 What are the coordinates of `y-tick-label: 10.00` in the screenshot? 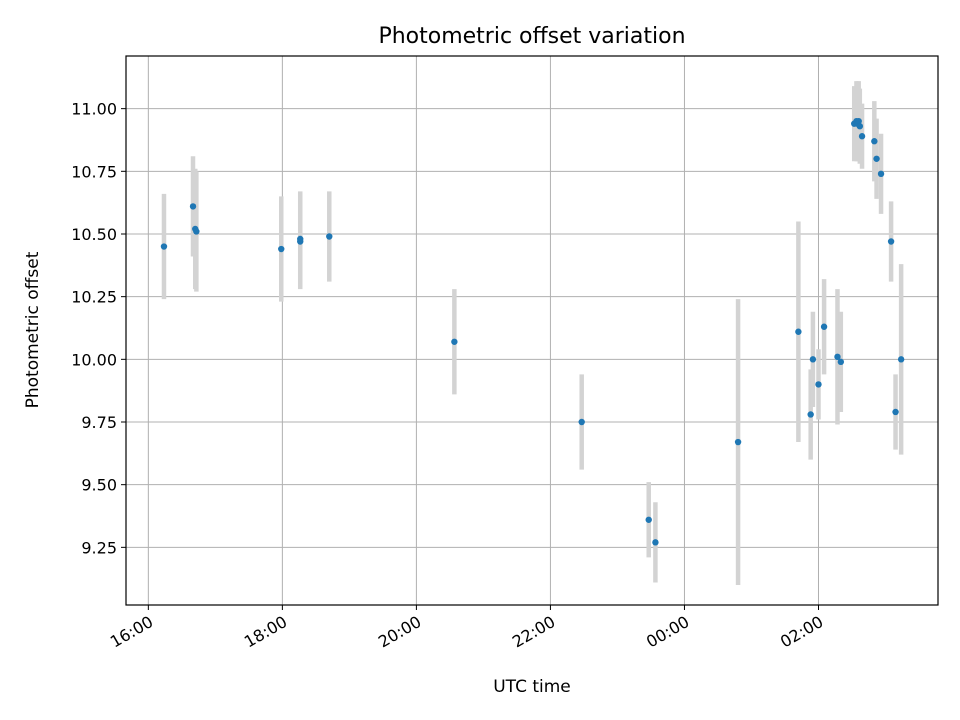 It's located at (94, 359).